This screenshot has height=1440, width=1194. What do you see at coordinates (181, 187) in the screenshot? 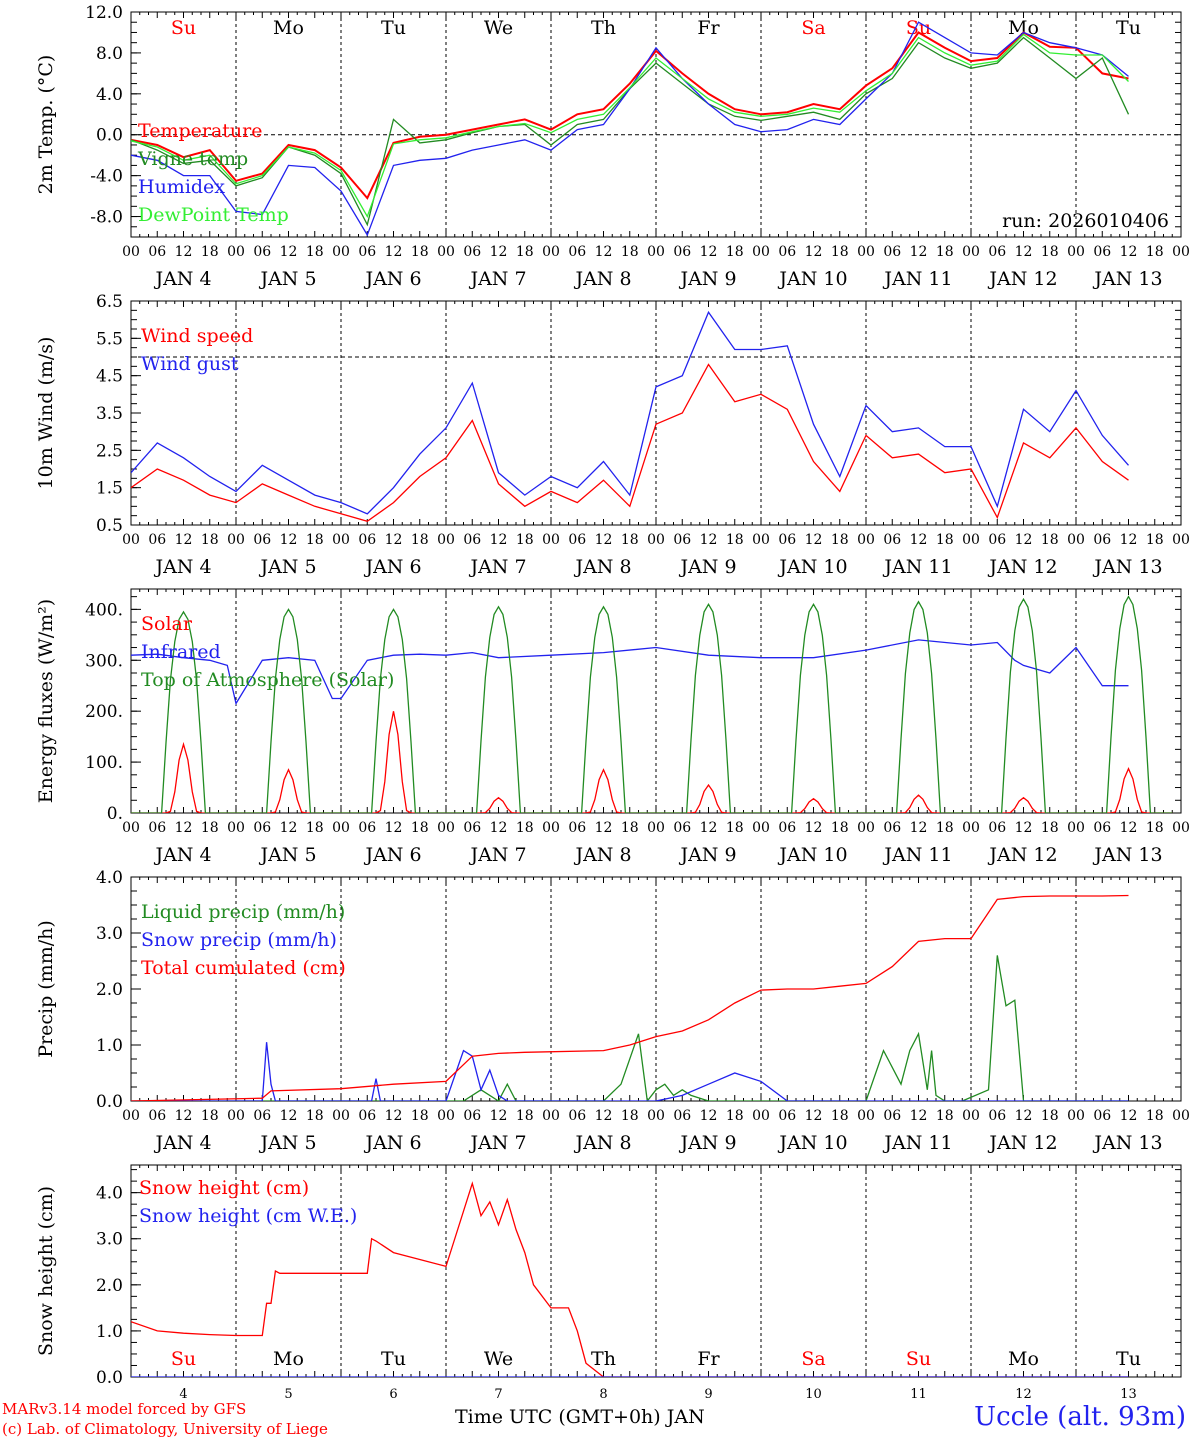
I see `legend-humidex: Humidex` at bounding box center [181, 187].